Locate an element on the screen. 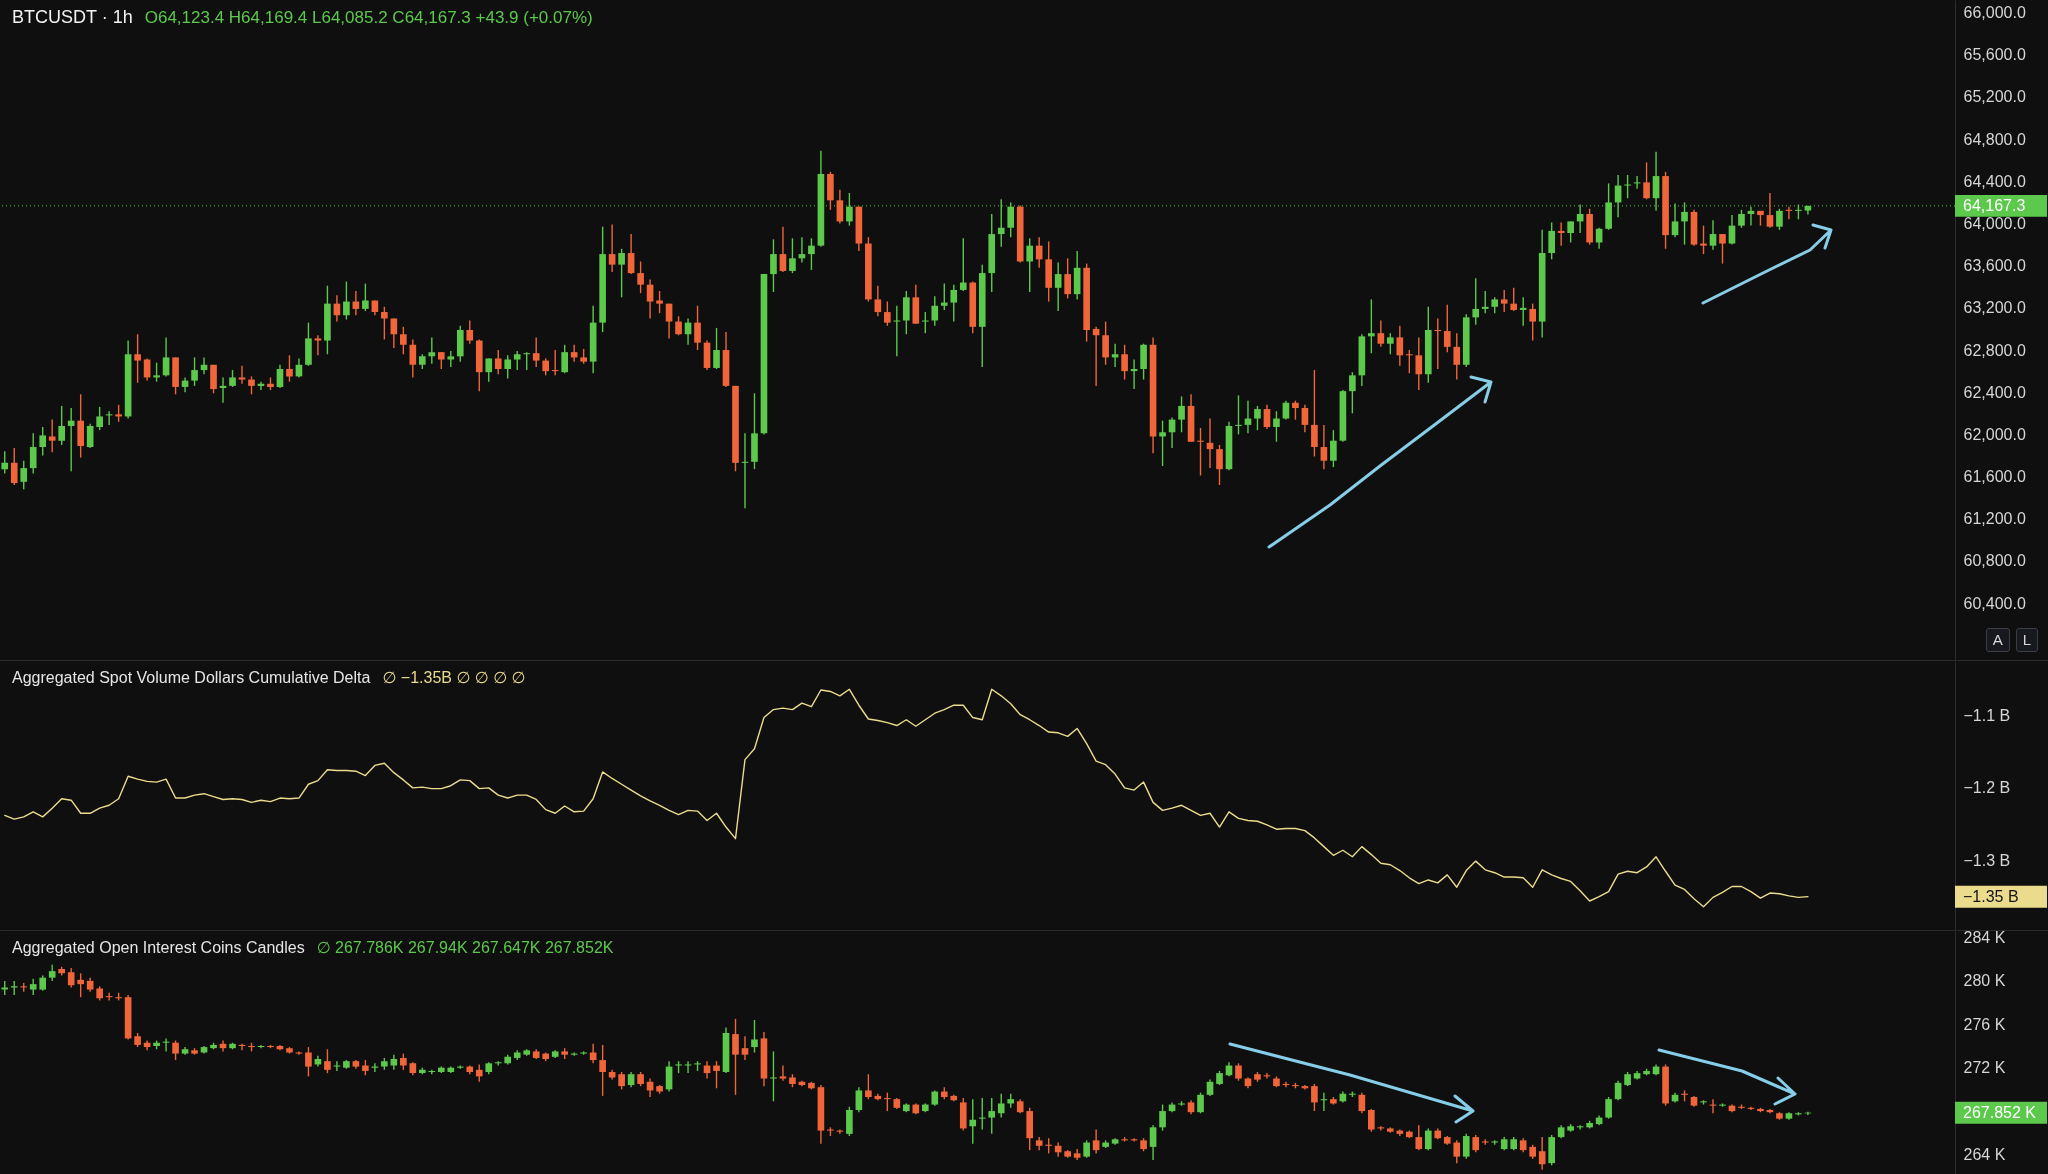 The height and width of the screenshot is (1174, 2048). y-tick-label: 63,600.0 is located at coordinates (1994, 266).